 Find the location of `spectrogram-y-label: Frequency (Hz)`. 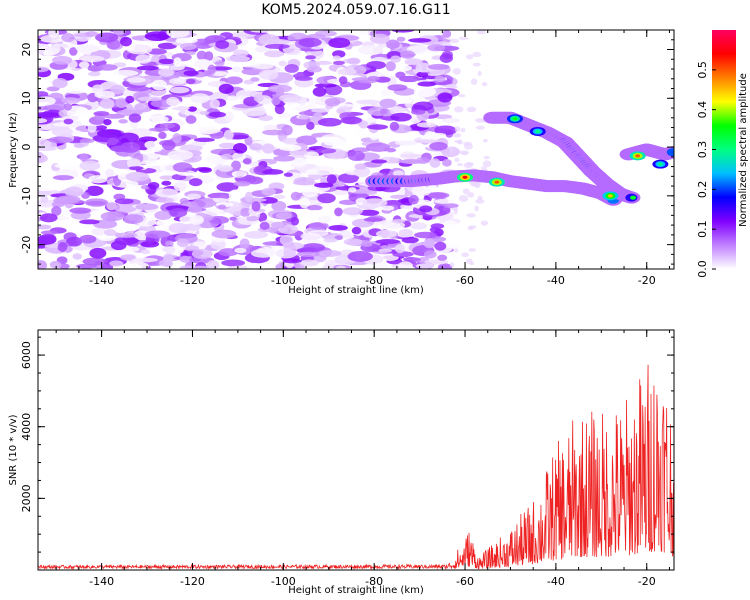

spectrogram-y-label: Frequency (Hz) is located at coordinates (13, 150).